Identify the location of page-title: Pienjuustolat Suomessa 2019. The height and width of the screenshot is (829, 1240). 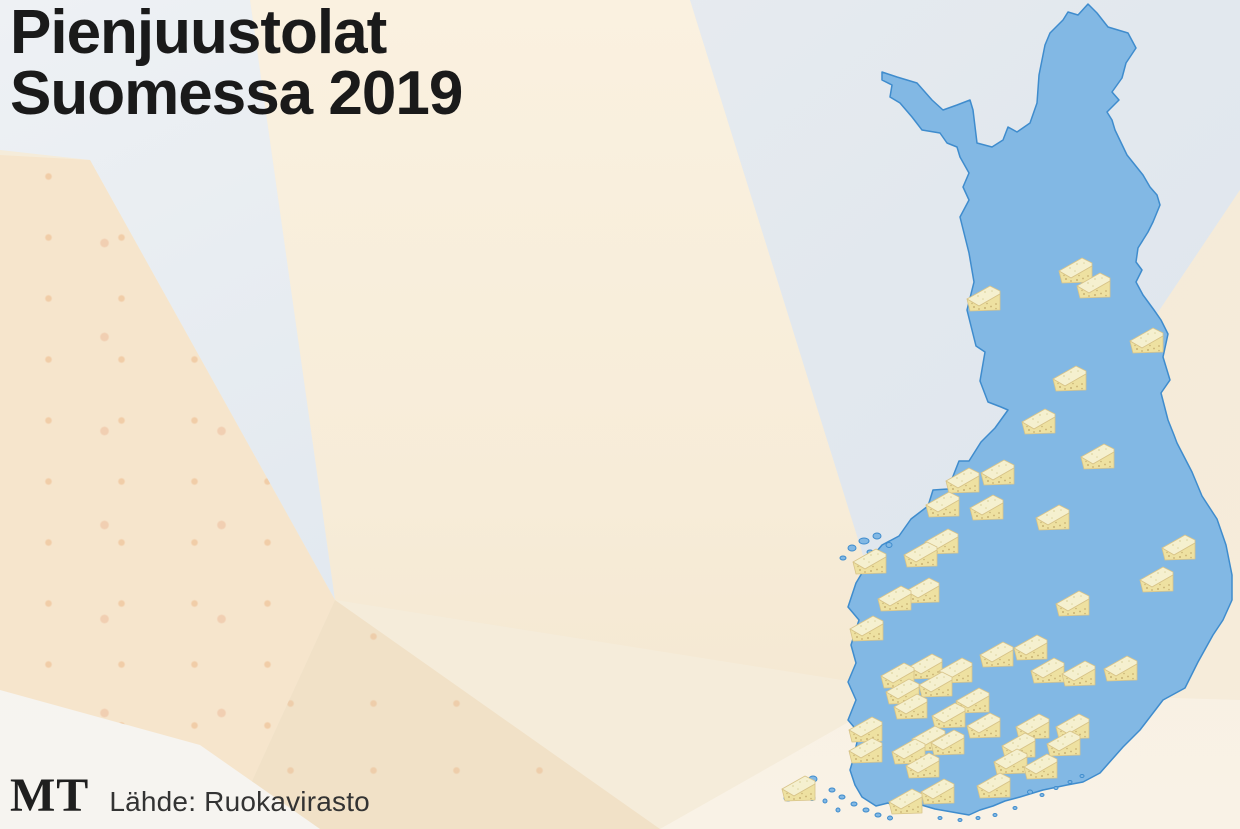
(236, 64).